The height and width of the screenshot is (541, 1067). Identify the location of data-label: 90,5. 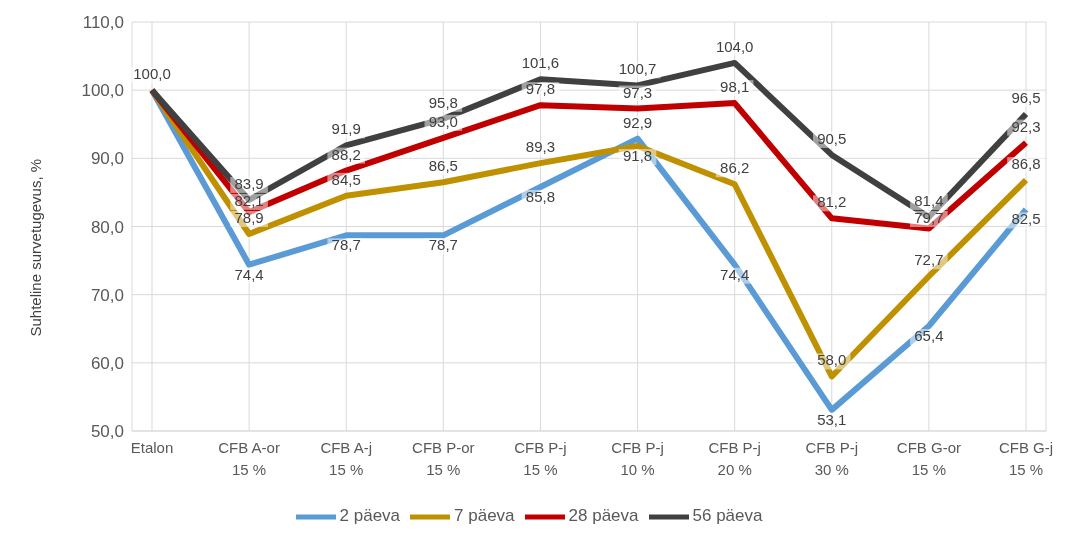
(832, 138).